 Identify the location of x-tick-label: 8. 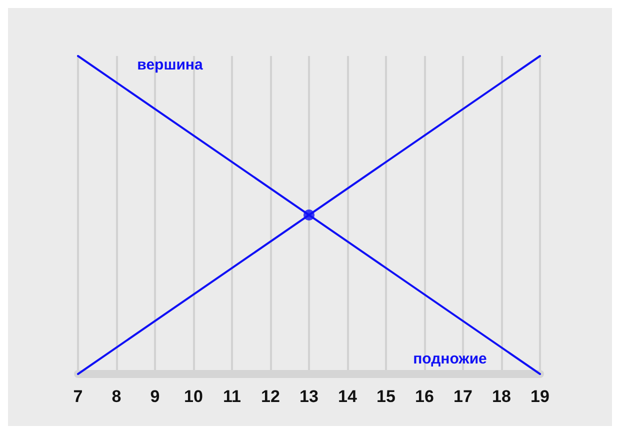
(117, 396).